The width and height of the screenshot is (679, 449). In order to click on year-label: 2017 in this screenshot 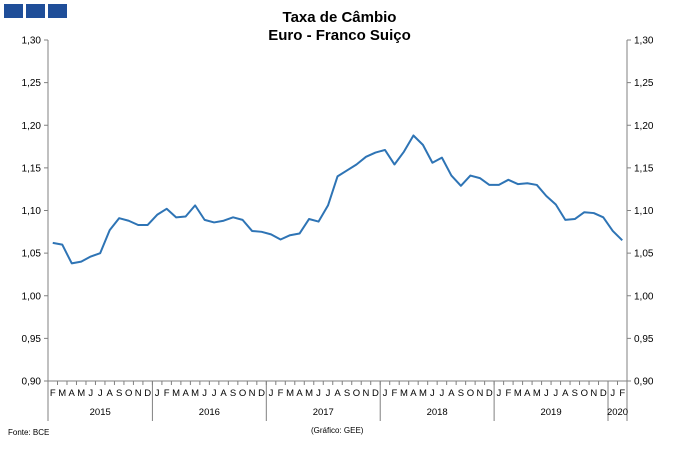, I will do `click(323, 412)`.